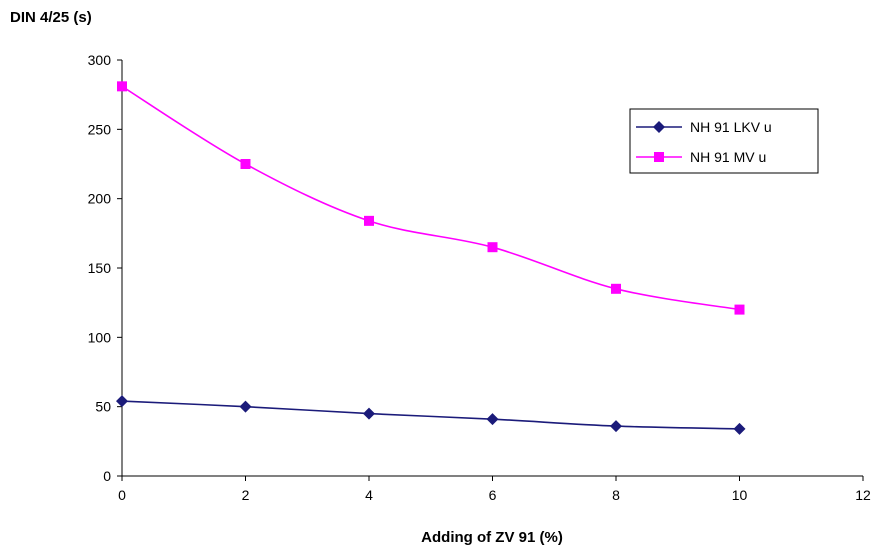 The height and width of the screenshot is (556, 875). I want to click on y-tick-label: 100, so click(100, 337).